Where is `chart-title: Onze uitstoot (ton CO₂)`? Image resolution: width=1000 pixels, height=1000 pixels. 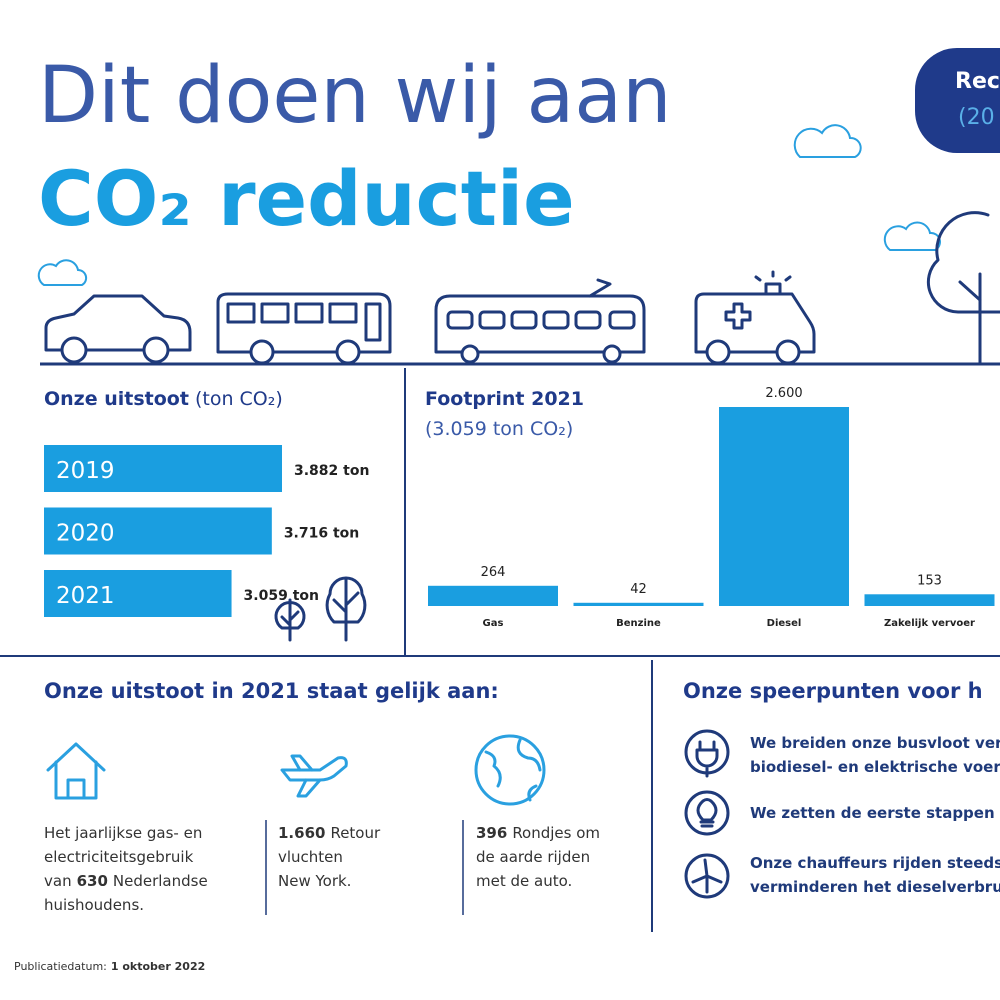 chart-title: Onze uitstoot (ton CO₂) is located at coordinates (163, 399).